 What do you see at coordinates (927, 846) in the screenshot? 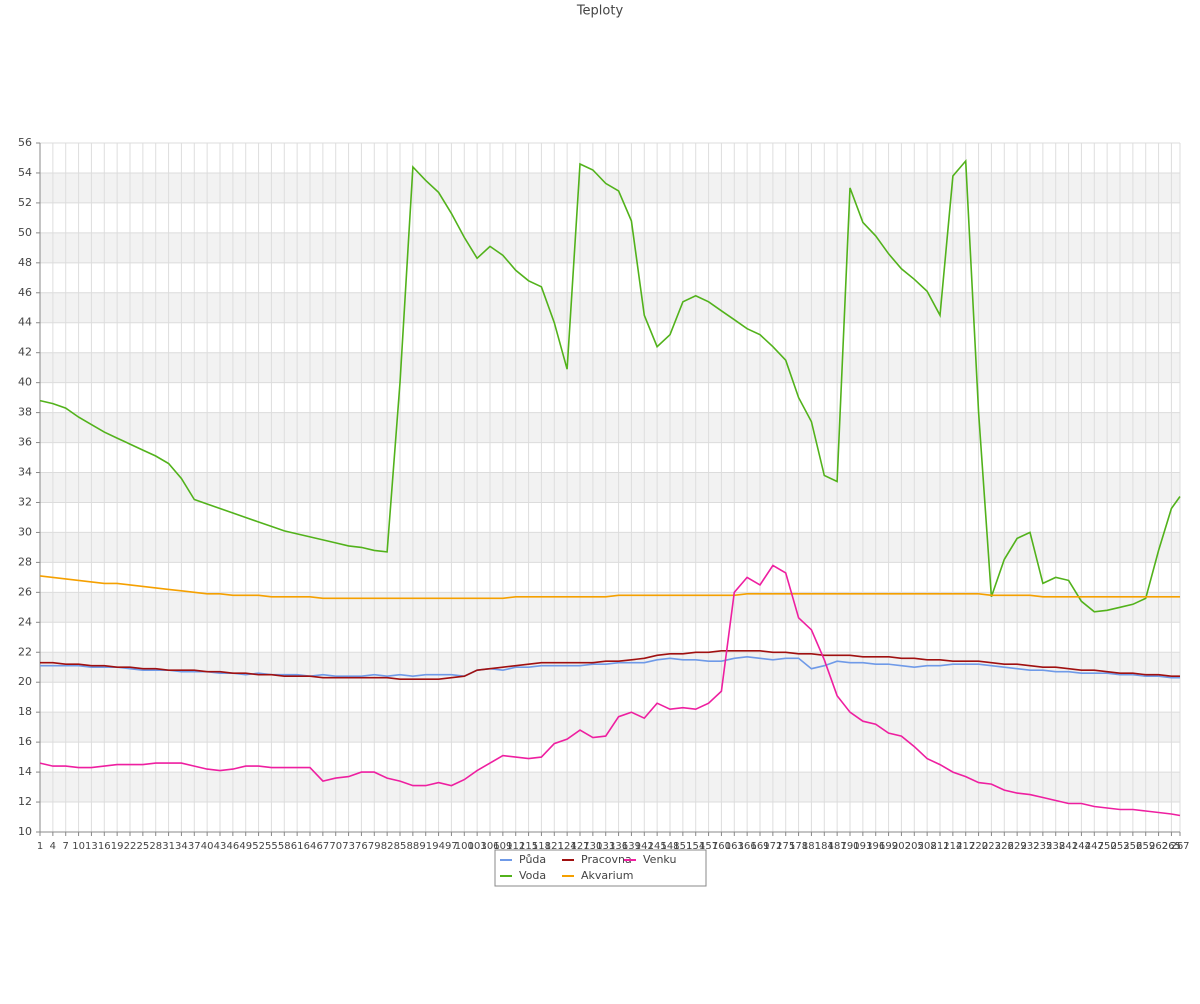
I see `x-tick-label: 208` at bounding box center [927, 846].